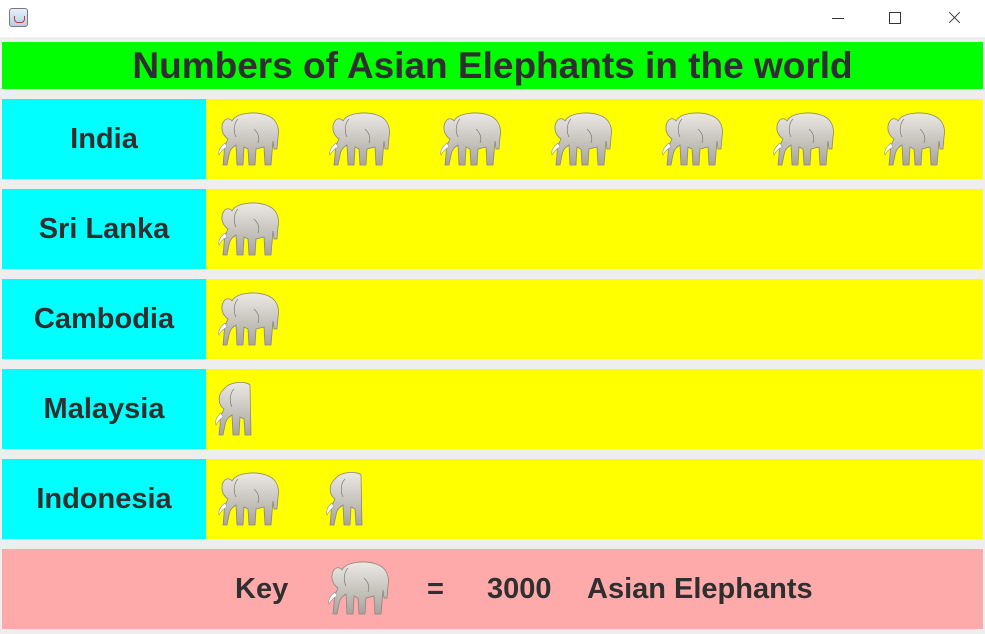 The image size is (985, 634). What do you see at coordinates (104, 139) in the screenshot?
I see `row-label: India` at bounding box center [104, 139].